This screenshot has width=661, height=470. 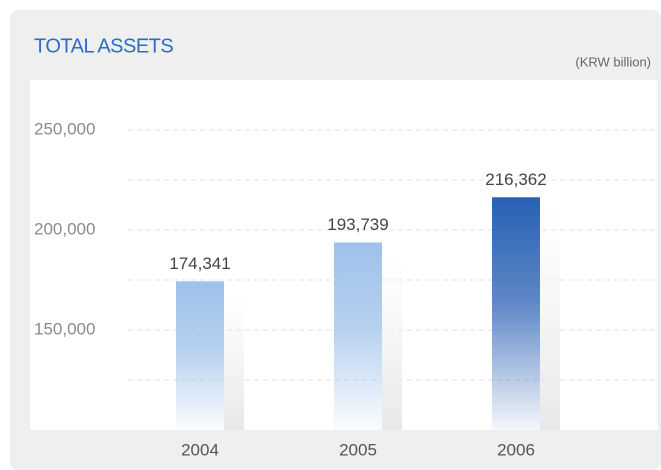 What do you see at coordinates (200, 449) in the screenshot?
I see `x-tick-label: 2004` at bounding box center [200, 449].